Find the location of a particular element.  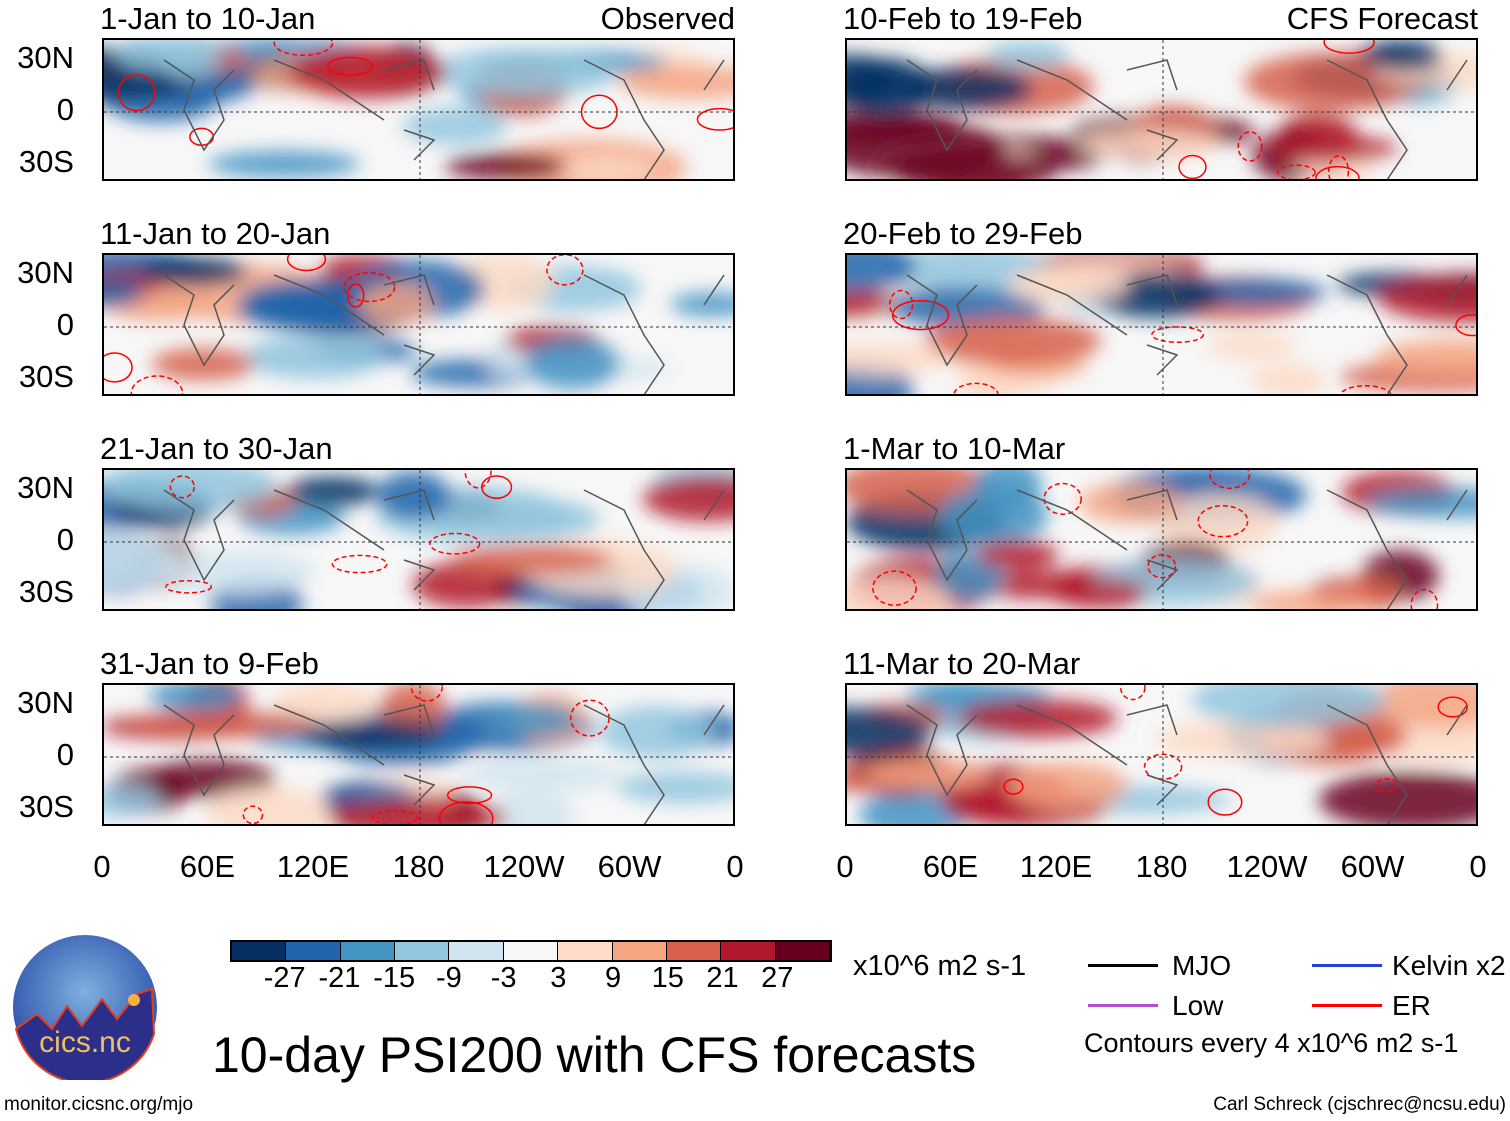

legend-er-line is located at coordinates (1347, 1005).